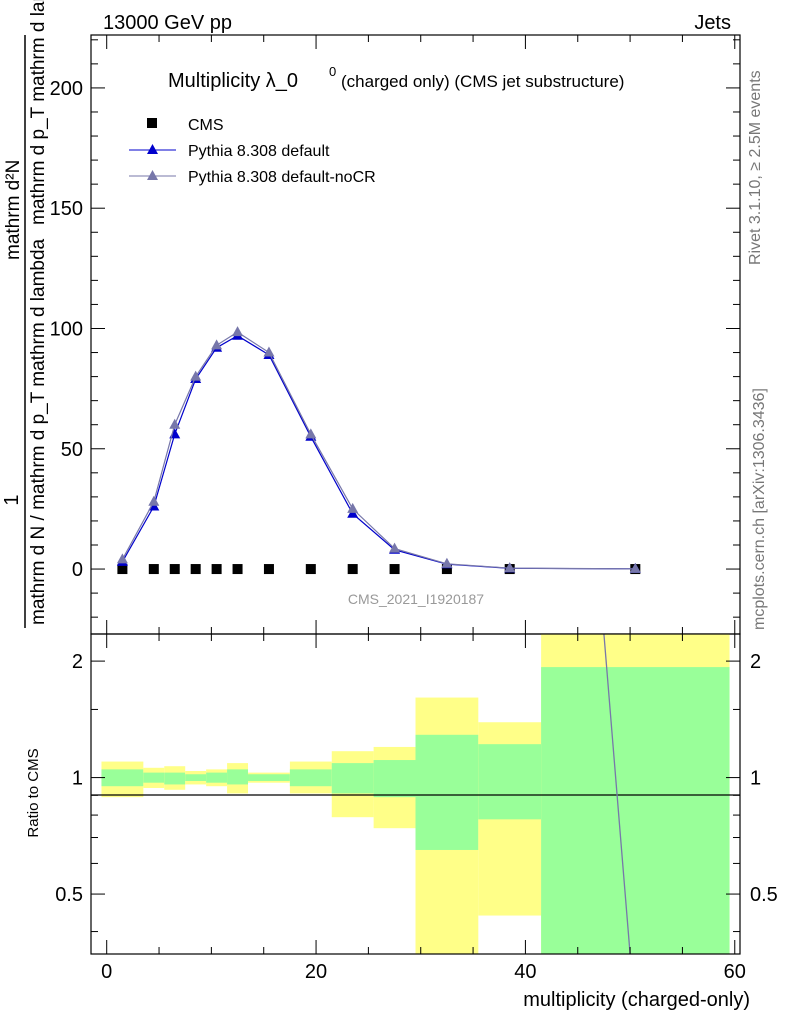  I want to click on x-tick-label: 20, so click(316, 972).